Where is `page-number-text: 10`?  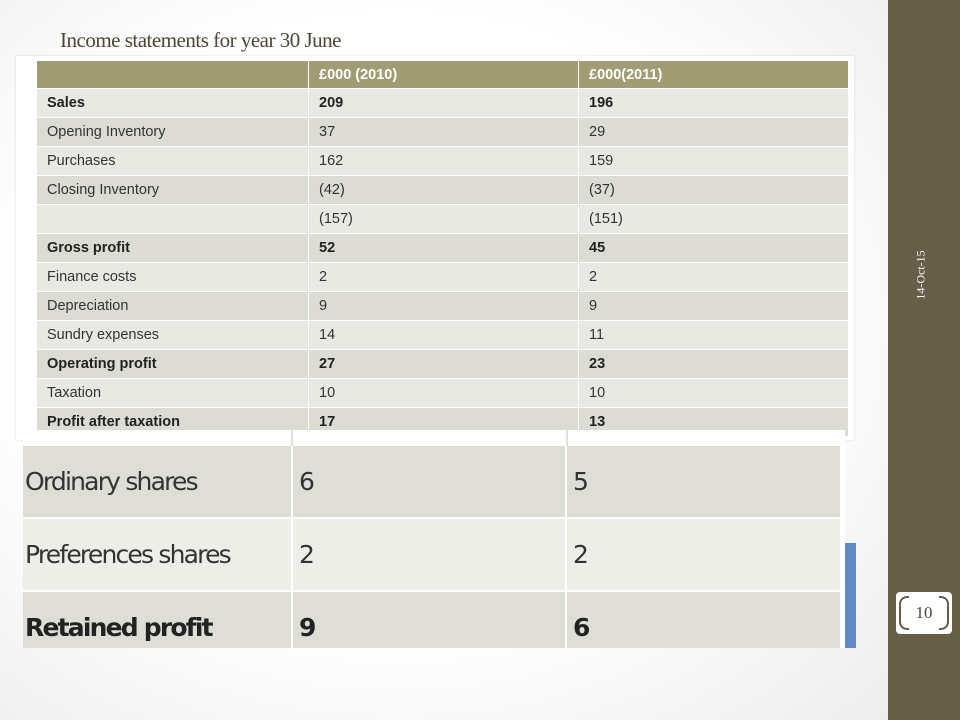 page-number-text: 10 is located at coordinates (924, 612).